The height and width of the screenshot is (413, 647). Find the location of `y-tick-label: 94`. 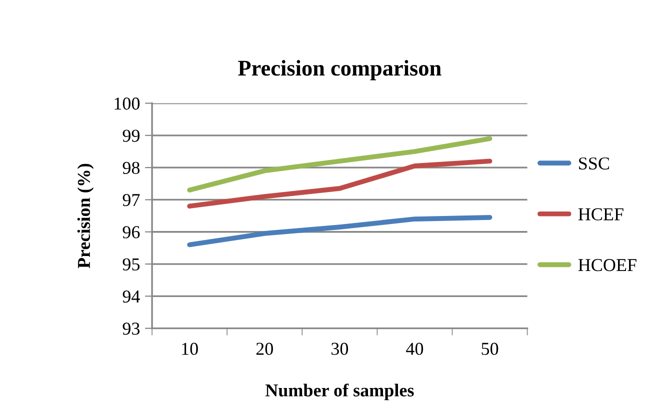

y-tick-label: 94 is located at coordinates (131, 296).